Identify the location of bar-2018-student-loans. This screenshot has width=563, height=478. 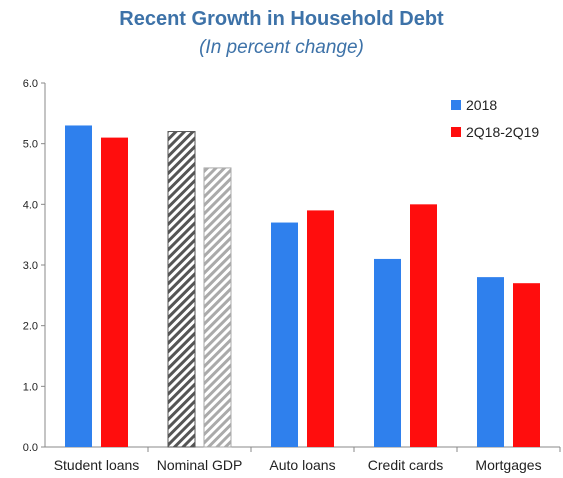
(78, 286).